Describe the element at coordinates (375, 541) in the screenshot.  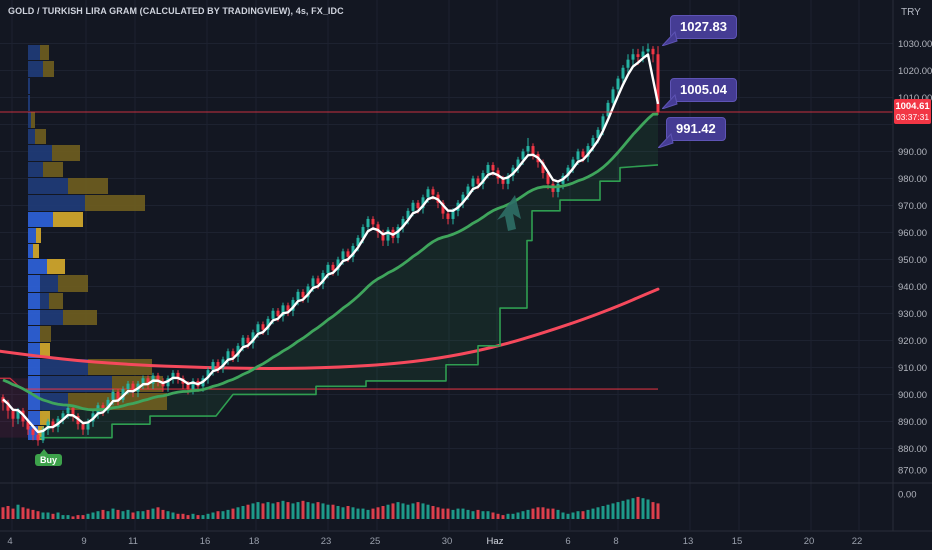
I see `time-axis-tick: 25` at that location.